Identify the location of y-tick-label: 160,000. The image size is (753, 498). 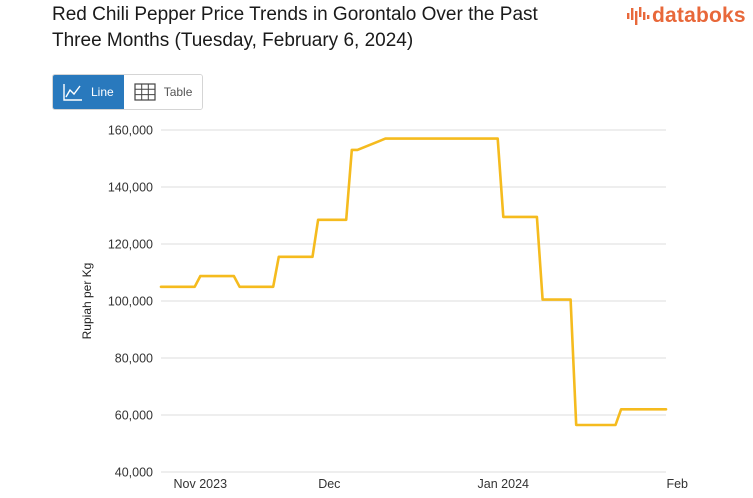
(130, 131).